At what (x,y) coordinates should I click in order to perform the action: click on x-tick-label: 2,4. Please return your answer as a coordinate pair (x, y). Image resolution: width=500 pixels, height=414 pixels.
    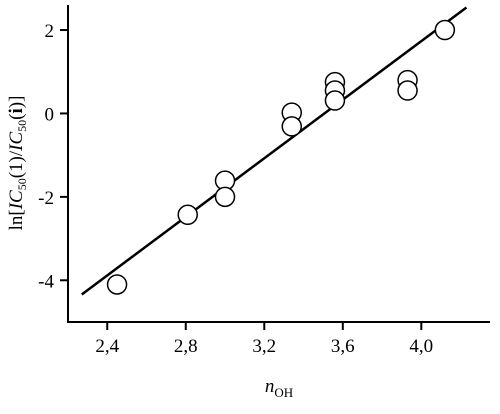
    Looking at the image, I should click on (107, 346).